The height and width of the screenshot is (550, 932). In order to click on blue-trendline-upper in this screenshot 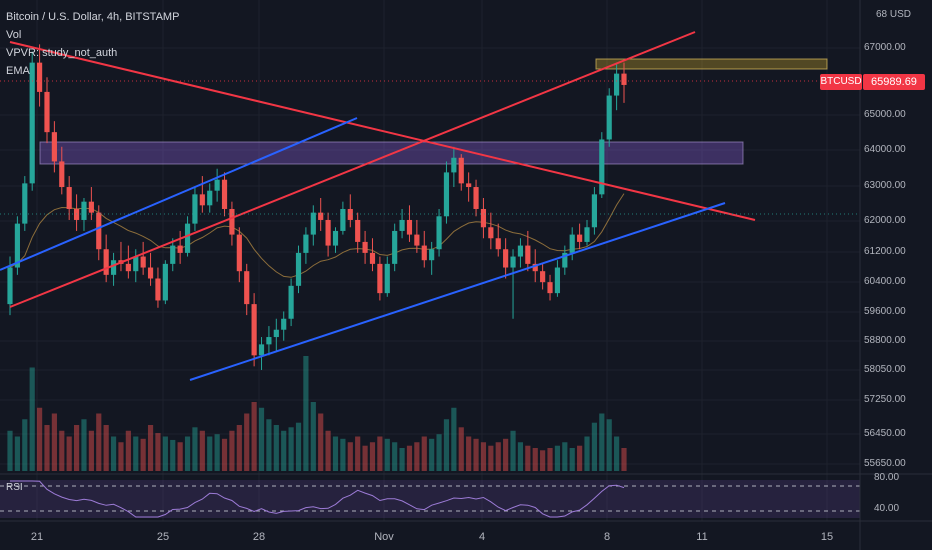, I will do `click(179, 194)`.